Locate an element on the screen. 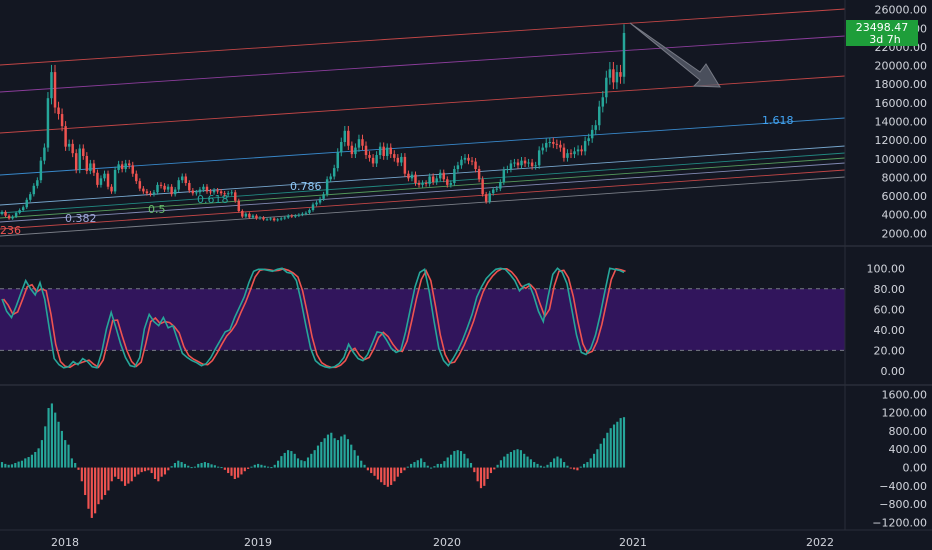  stochastic-tick-label: 0.00 is located at coordinates (893, 371).